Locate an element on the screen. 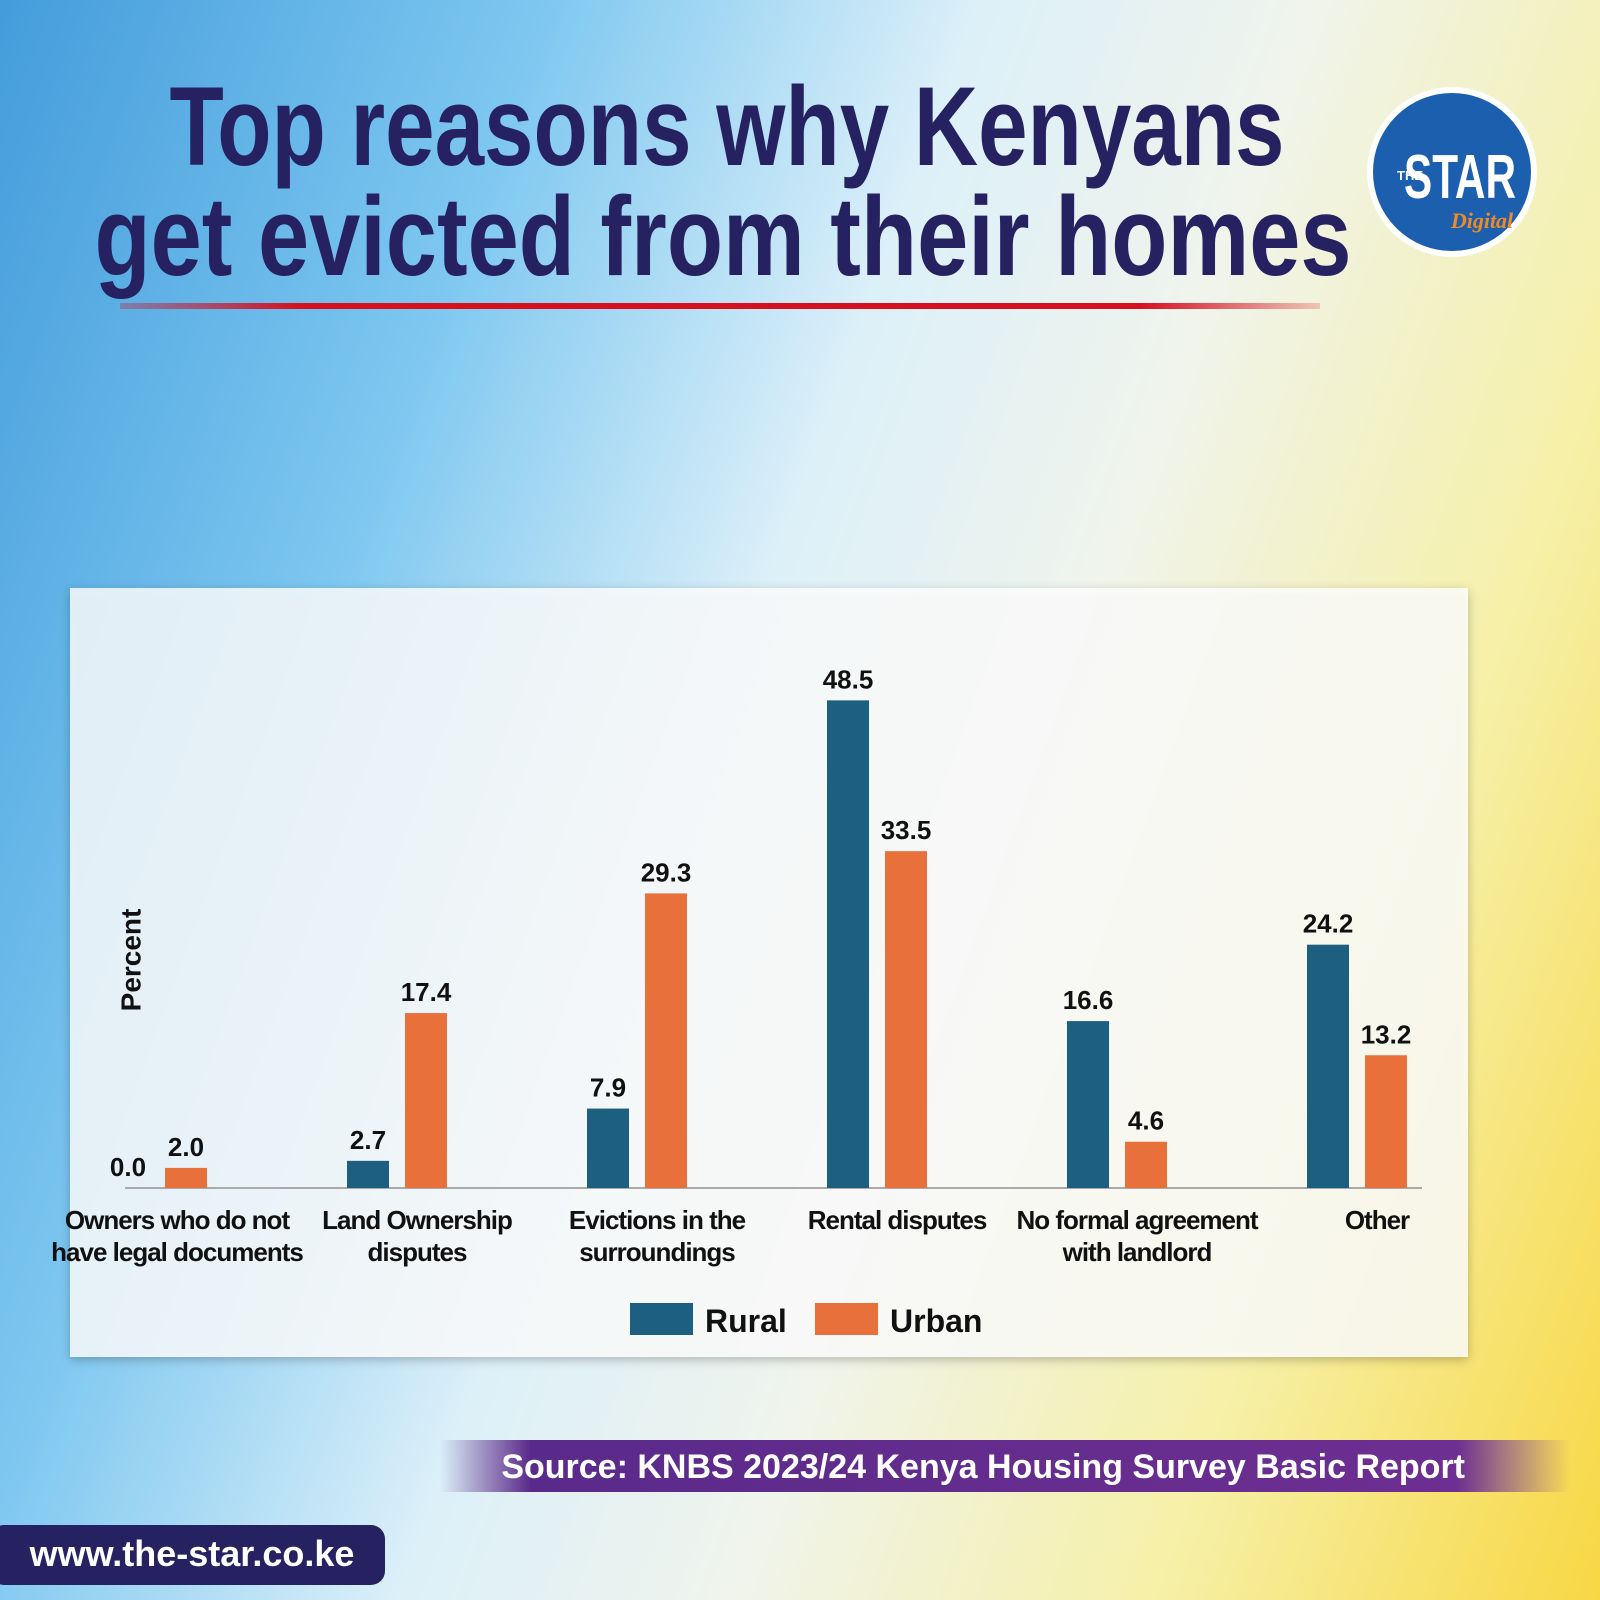  source-band is located at coordinates (1005, 1466).